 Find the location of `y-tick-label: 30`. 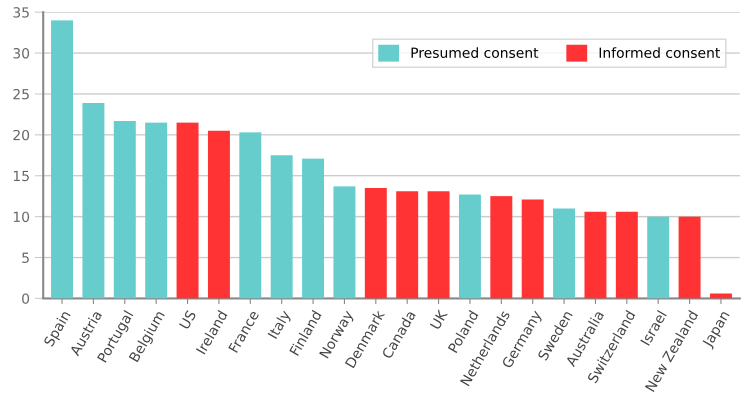

y-tick-label: 30 is located at coordinates (21, 53).